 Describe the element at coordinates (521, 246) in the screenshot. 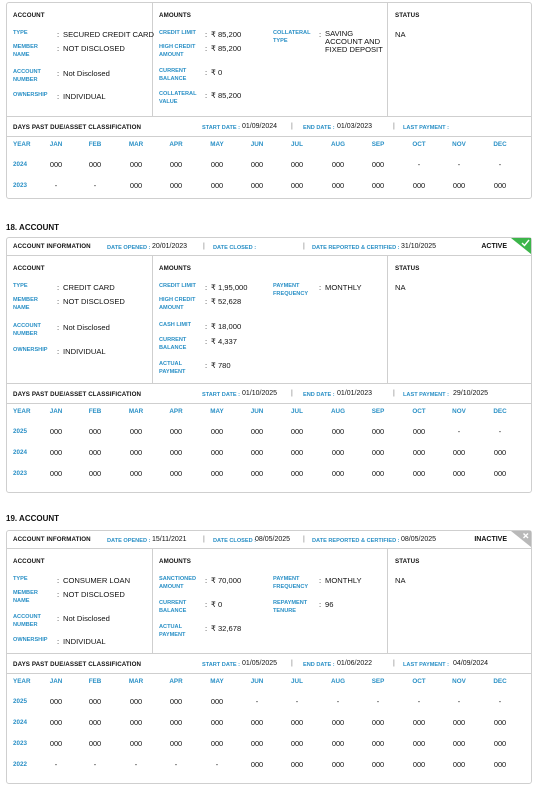

I see `check-icon` at that location.